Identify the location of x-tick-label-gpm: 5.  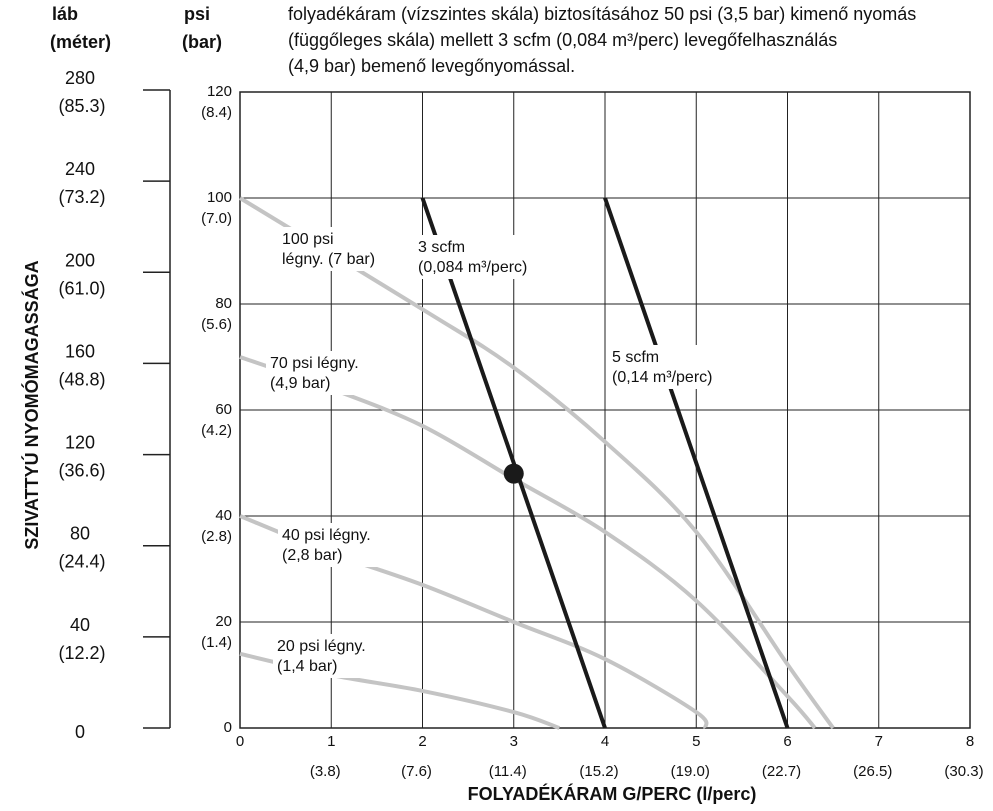
(696, 741).